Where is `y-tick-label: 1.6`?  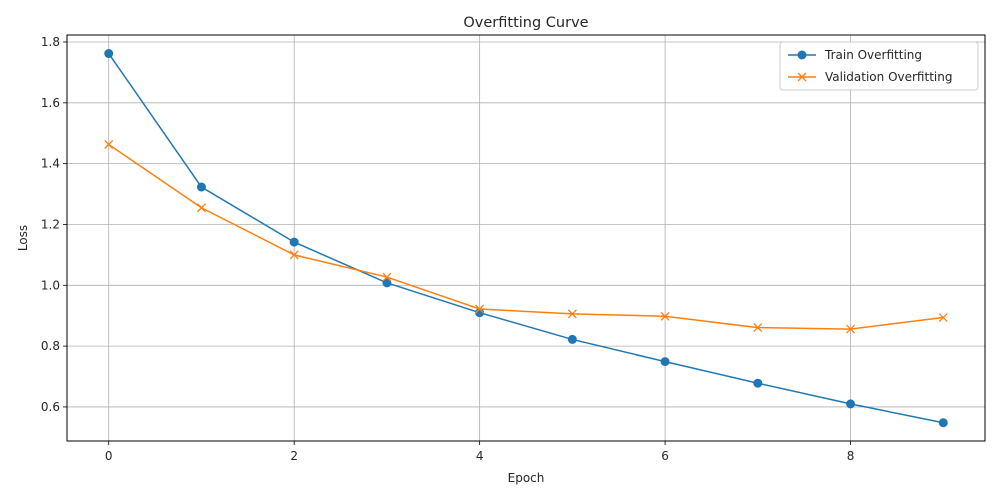 y-tick-label: 1.6 is located at coordinates (50, 103).